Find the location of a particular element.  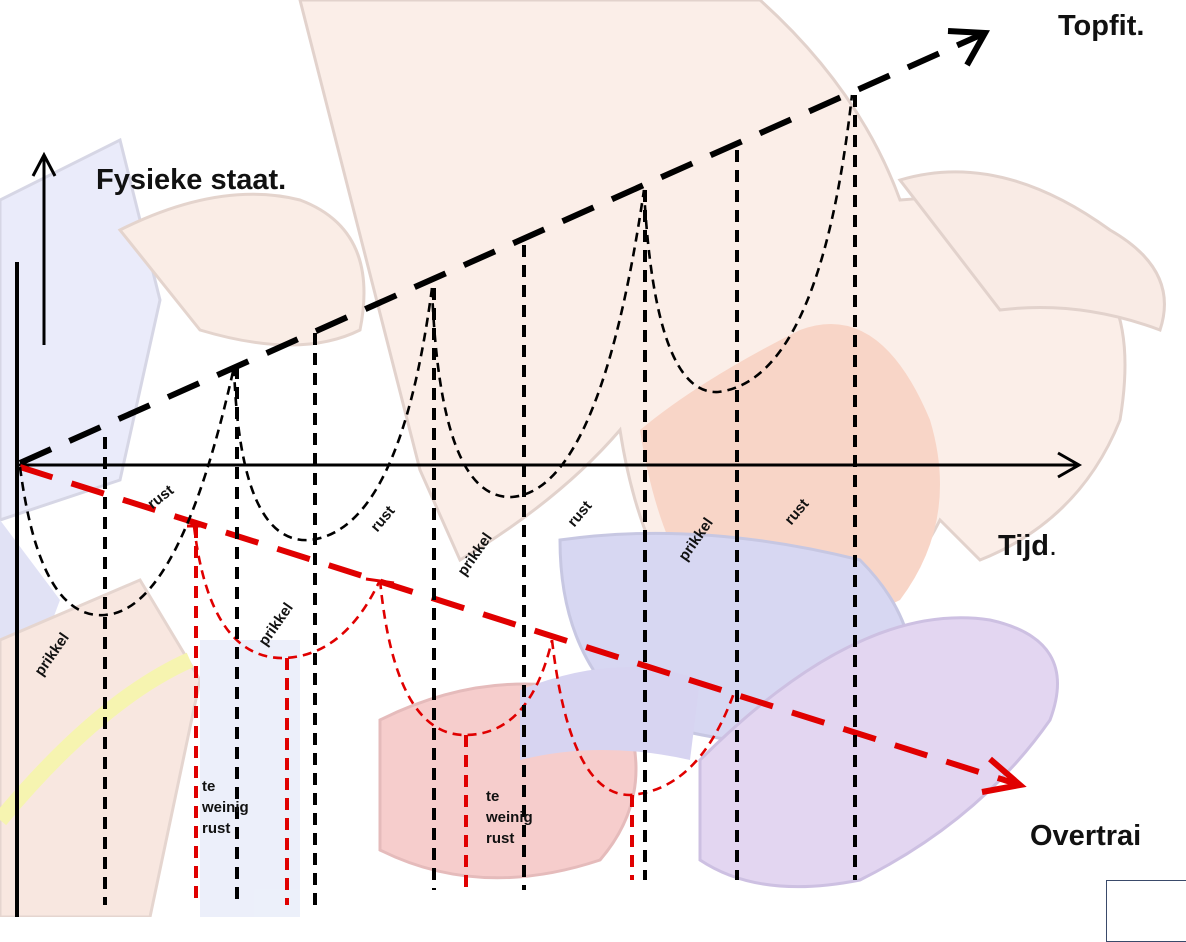

x-axis-label-text: Tijd is located at coordinates (1024, 546).